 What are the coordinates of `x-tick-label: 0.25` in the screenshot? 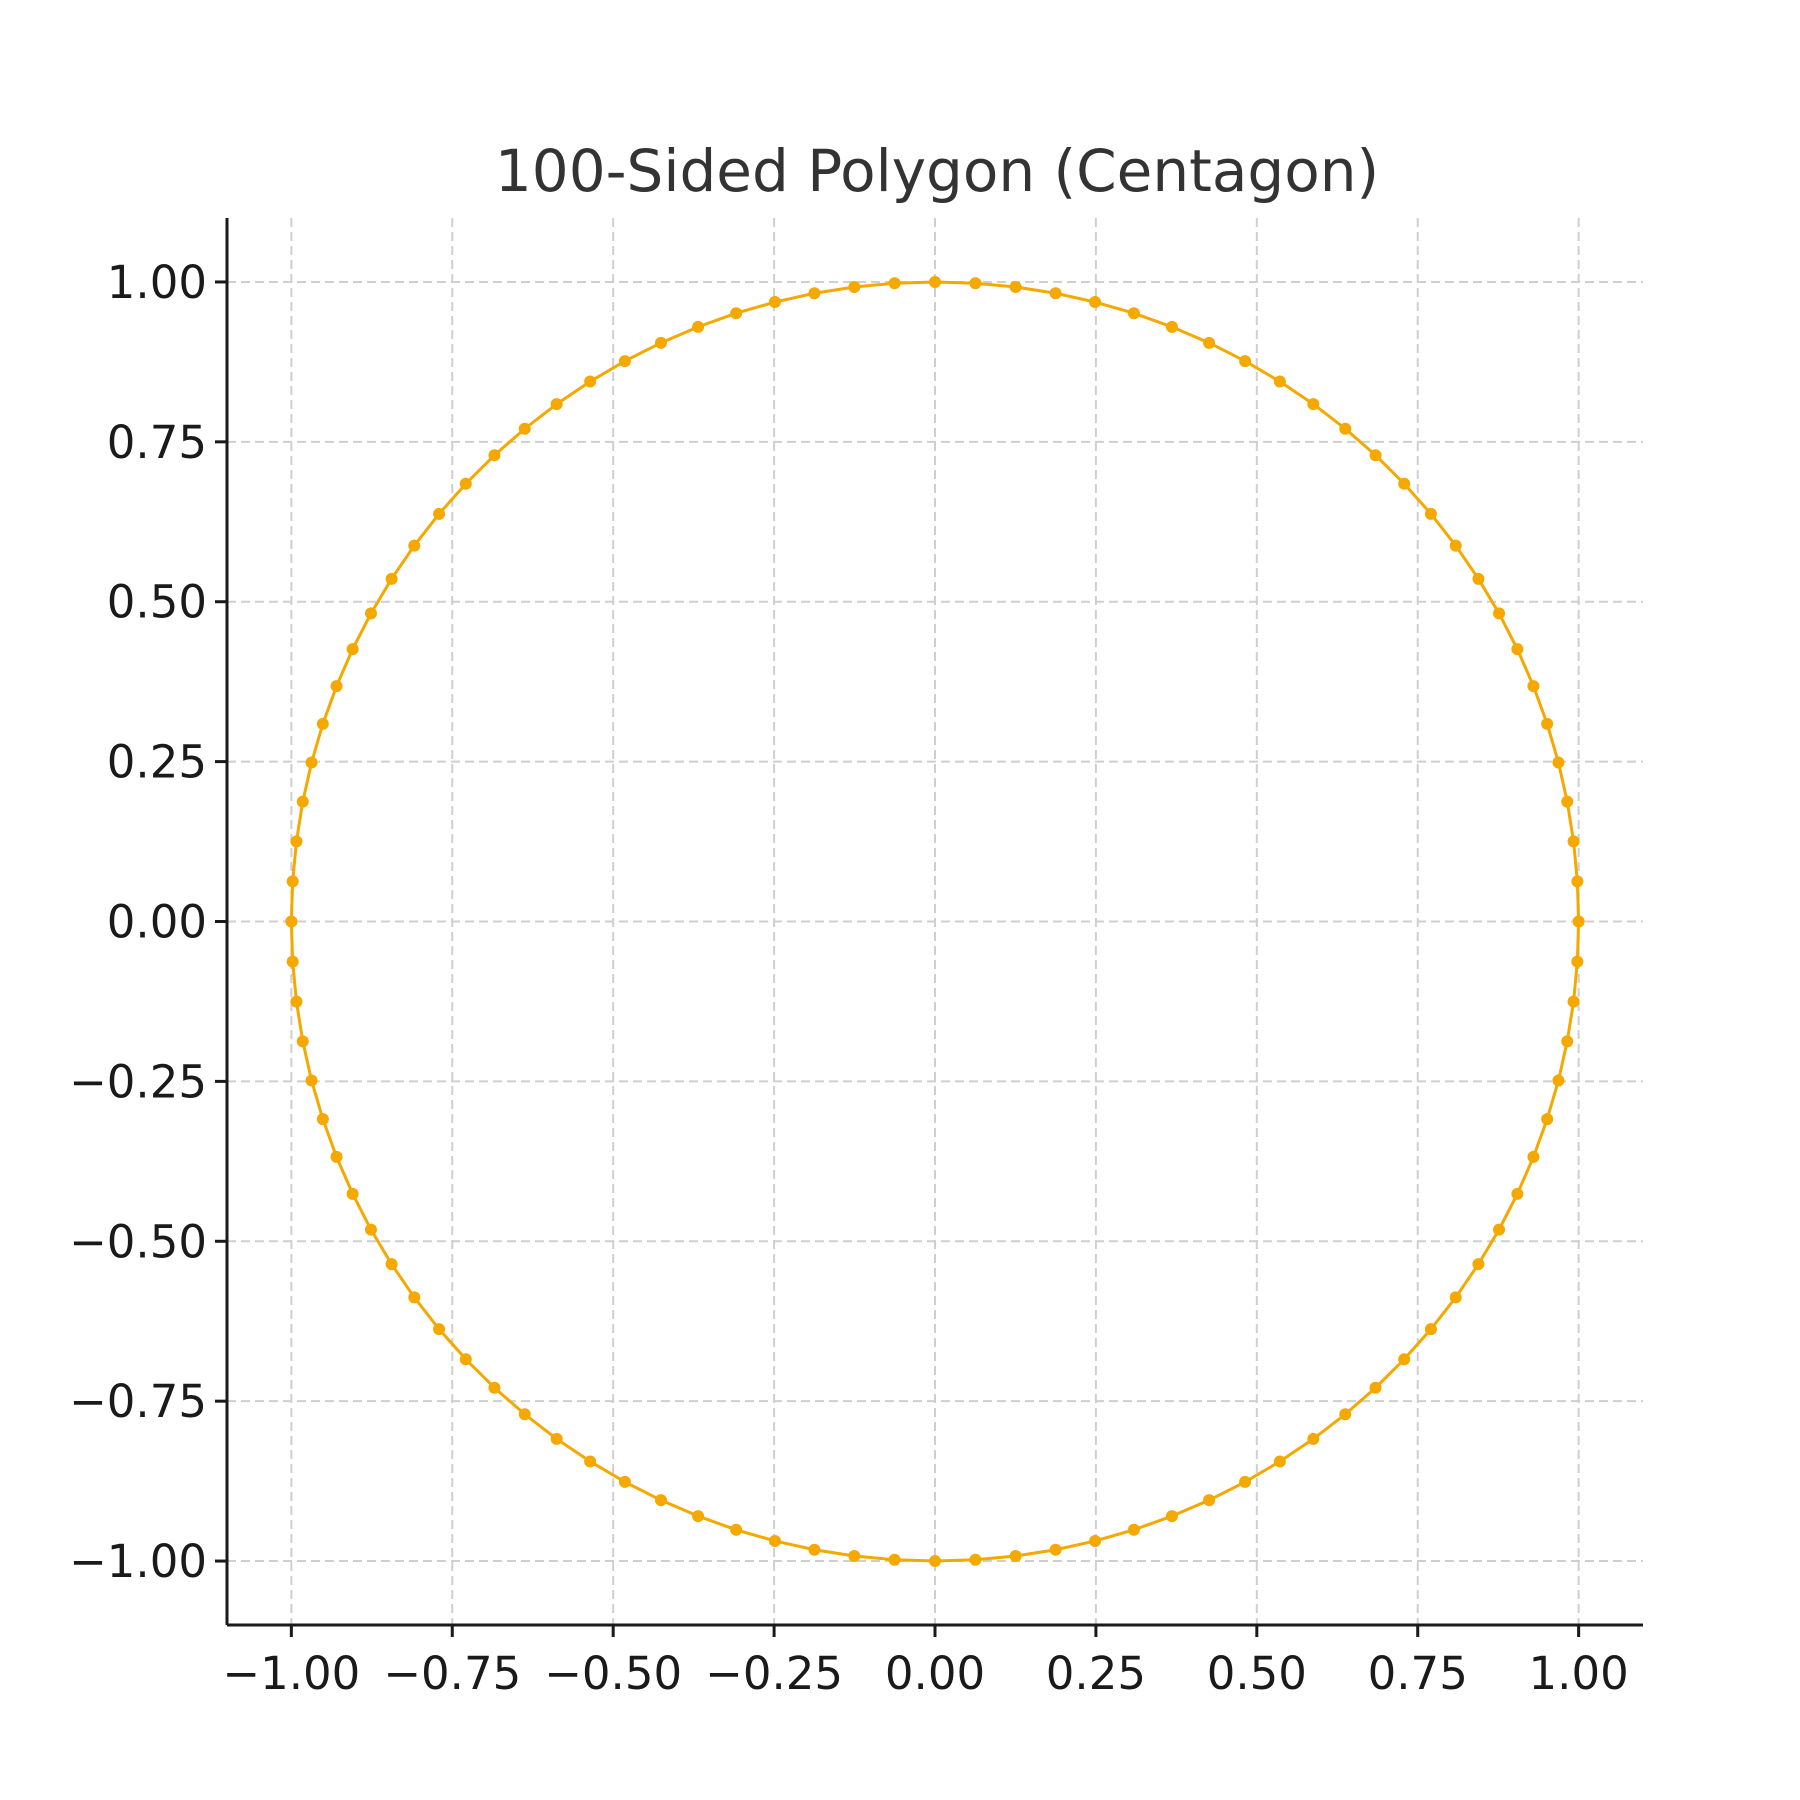 It's located at (1096, 1673).